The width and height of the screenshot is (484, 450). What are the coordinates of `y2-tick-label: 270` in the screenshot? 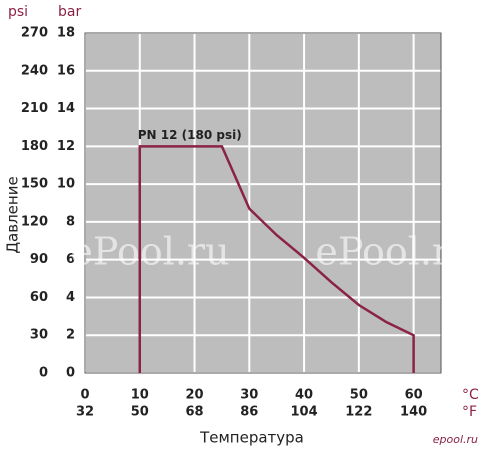 It's located at (34, 33).